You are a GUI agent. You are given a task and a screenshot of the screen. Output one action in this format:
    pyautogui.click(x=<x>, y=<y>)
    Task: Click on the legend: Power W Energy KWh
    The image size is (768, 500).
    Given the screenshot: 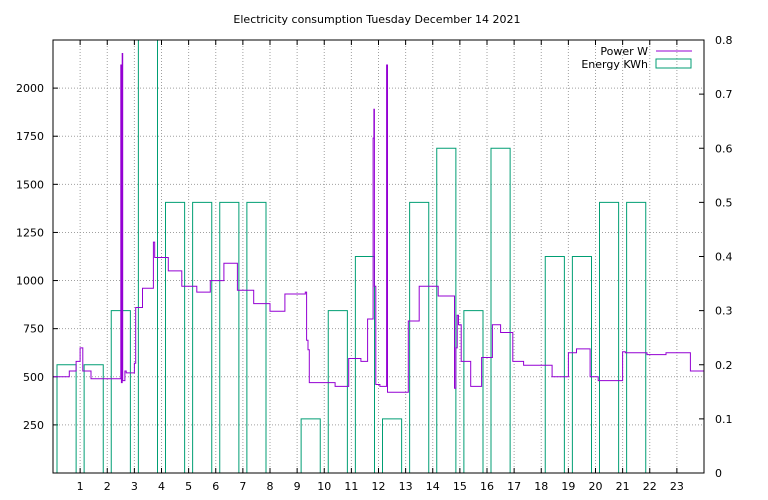 What is the action you would take?
    pyautogui.click(x=636, y=58)
    